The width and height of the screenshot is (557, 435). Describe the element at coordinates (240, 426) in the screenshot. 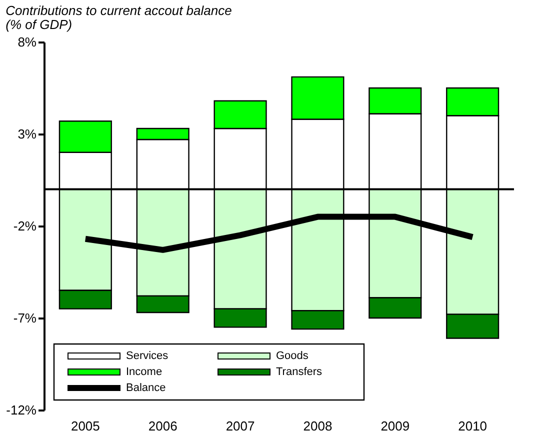

I see `x-tick-label: 2007` at that location.